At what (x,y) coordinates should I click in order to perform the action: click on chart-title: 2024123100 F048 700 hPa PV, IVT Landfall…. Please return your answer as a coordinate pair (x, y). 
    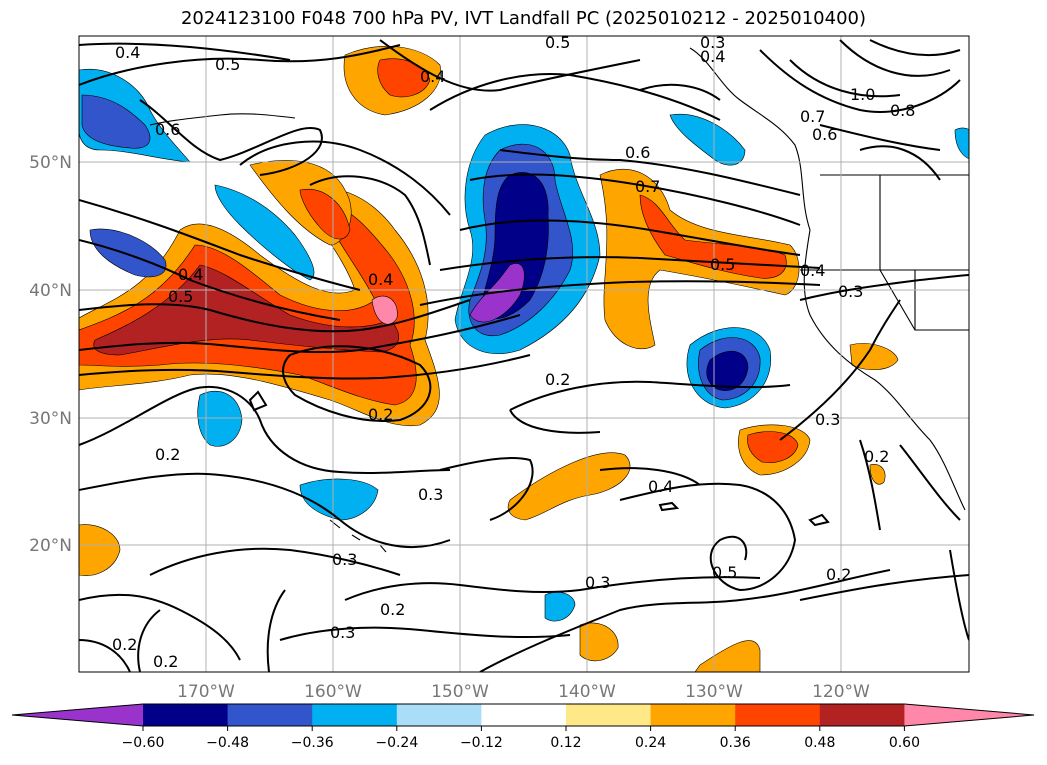
    Looking at the image, I should click on (523, 18).